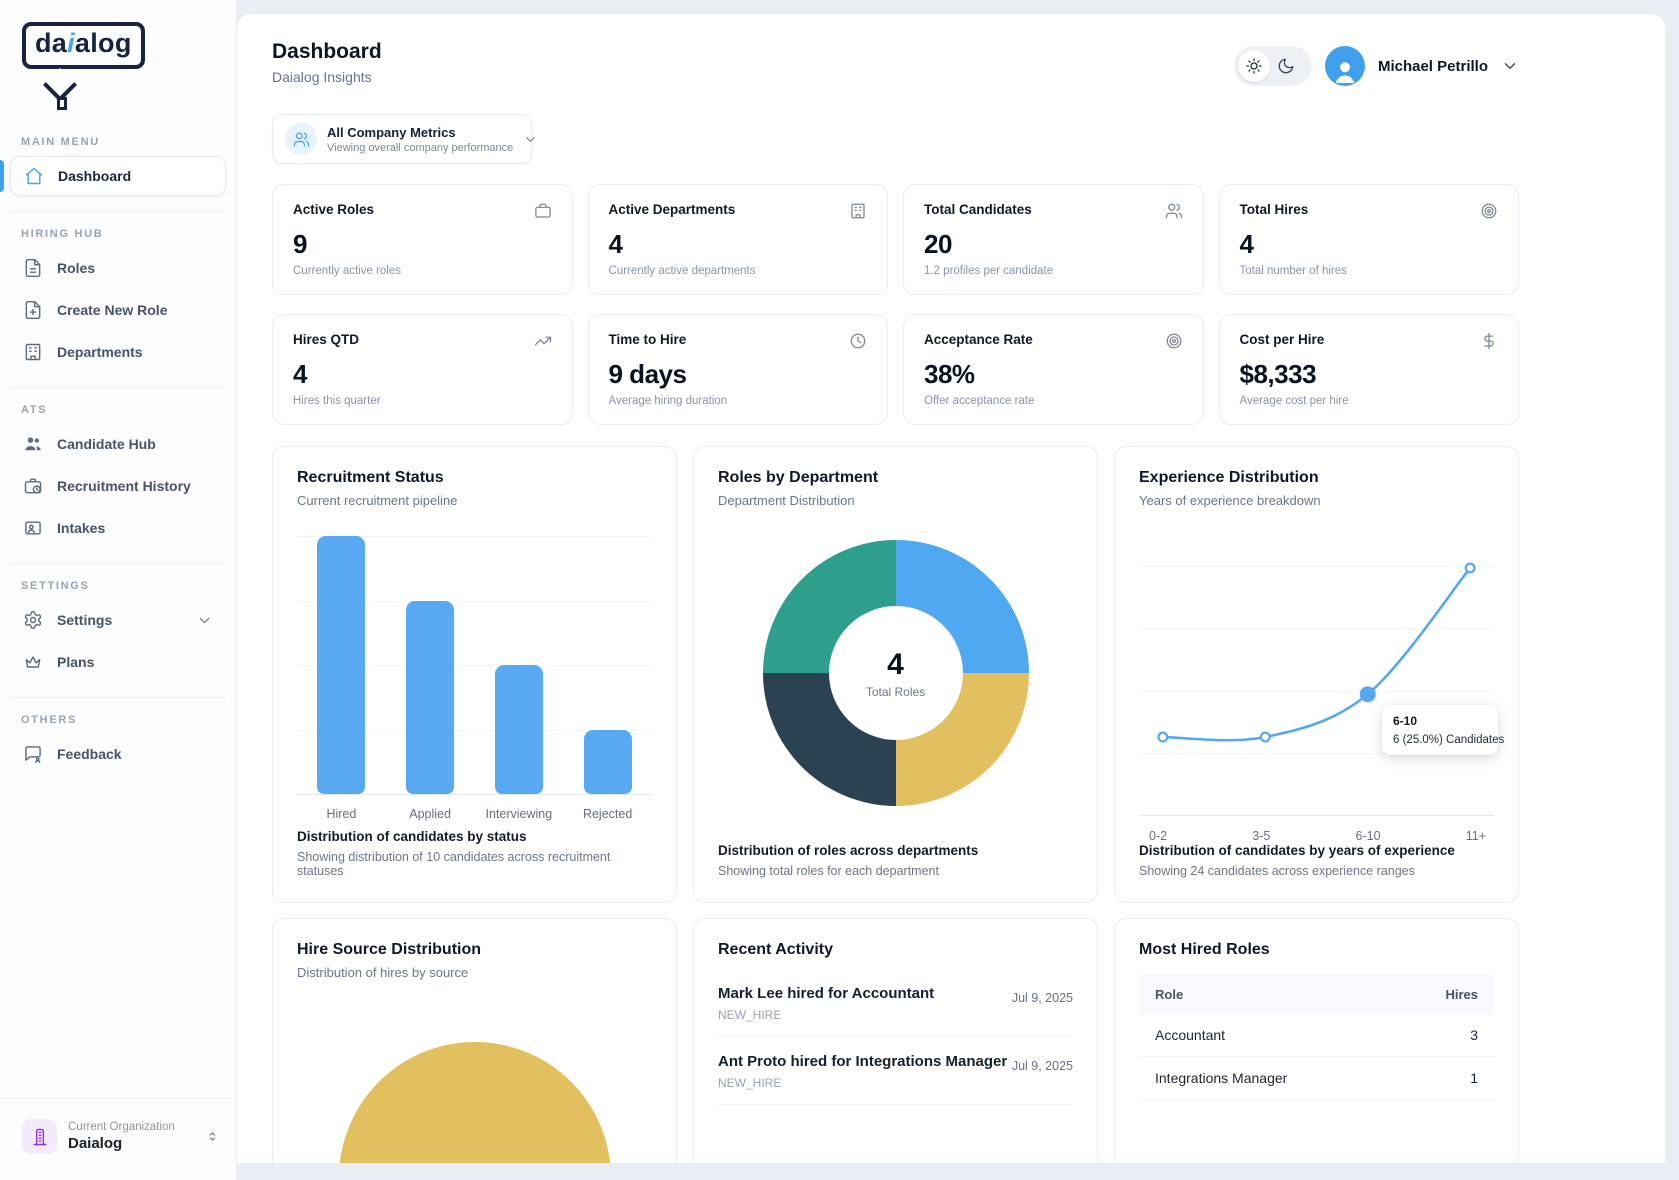 This screenshot has width=1679, height=1180. Describe the element at coordinates (118, 268) in the screenshot. I see `sidebar-item-roles: Roles` at that location.